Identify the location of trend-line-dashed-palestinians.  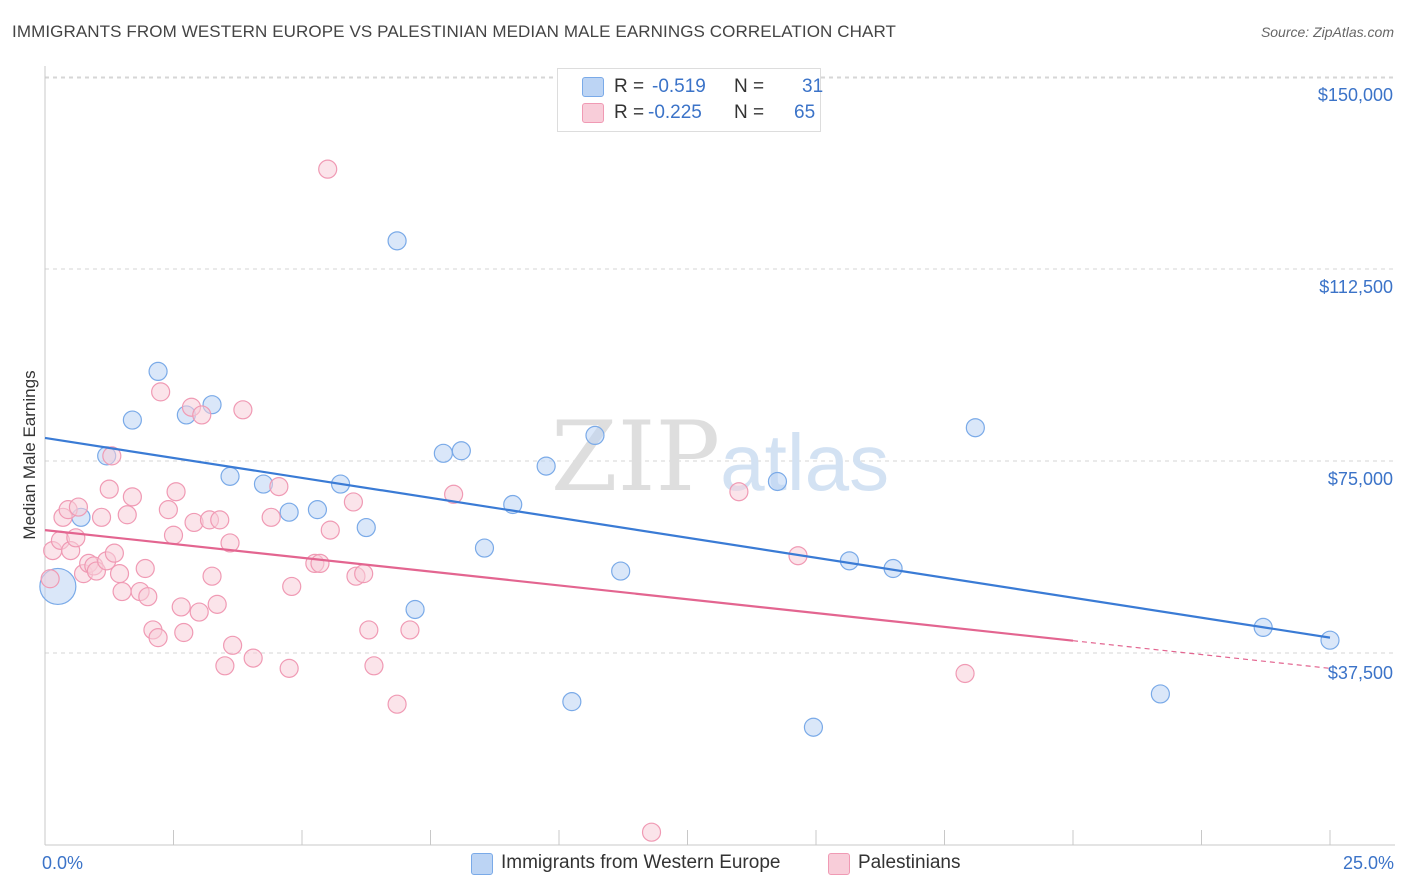
(1201, 654).